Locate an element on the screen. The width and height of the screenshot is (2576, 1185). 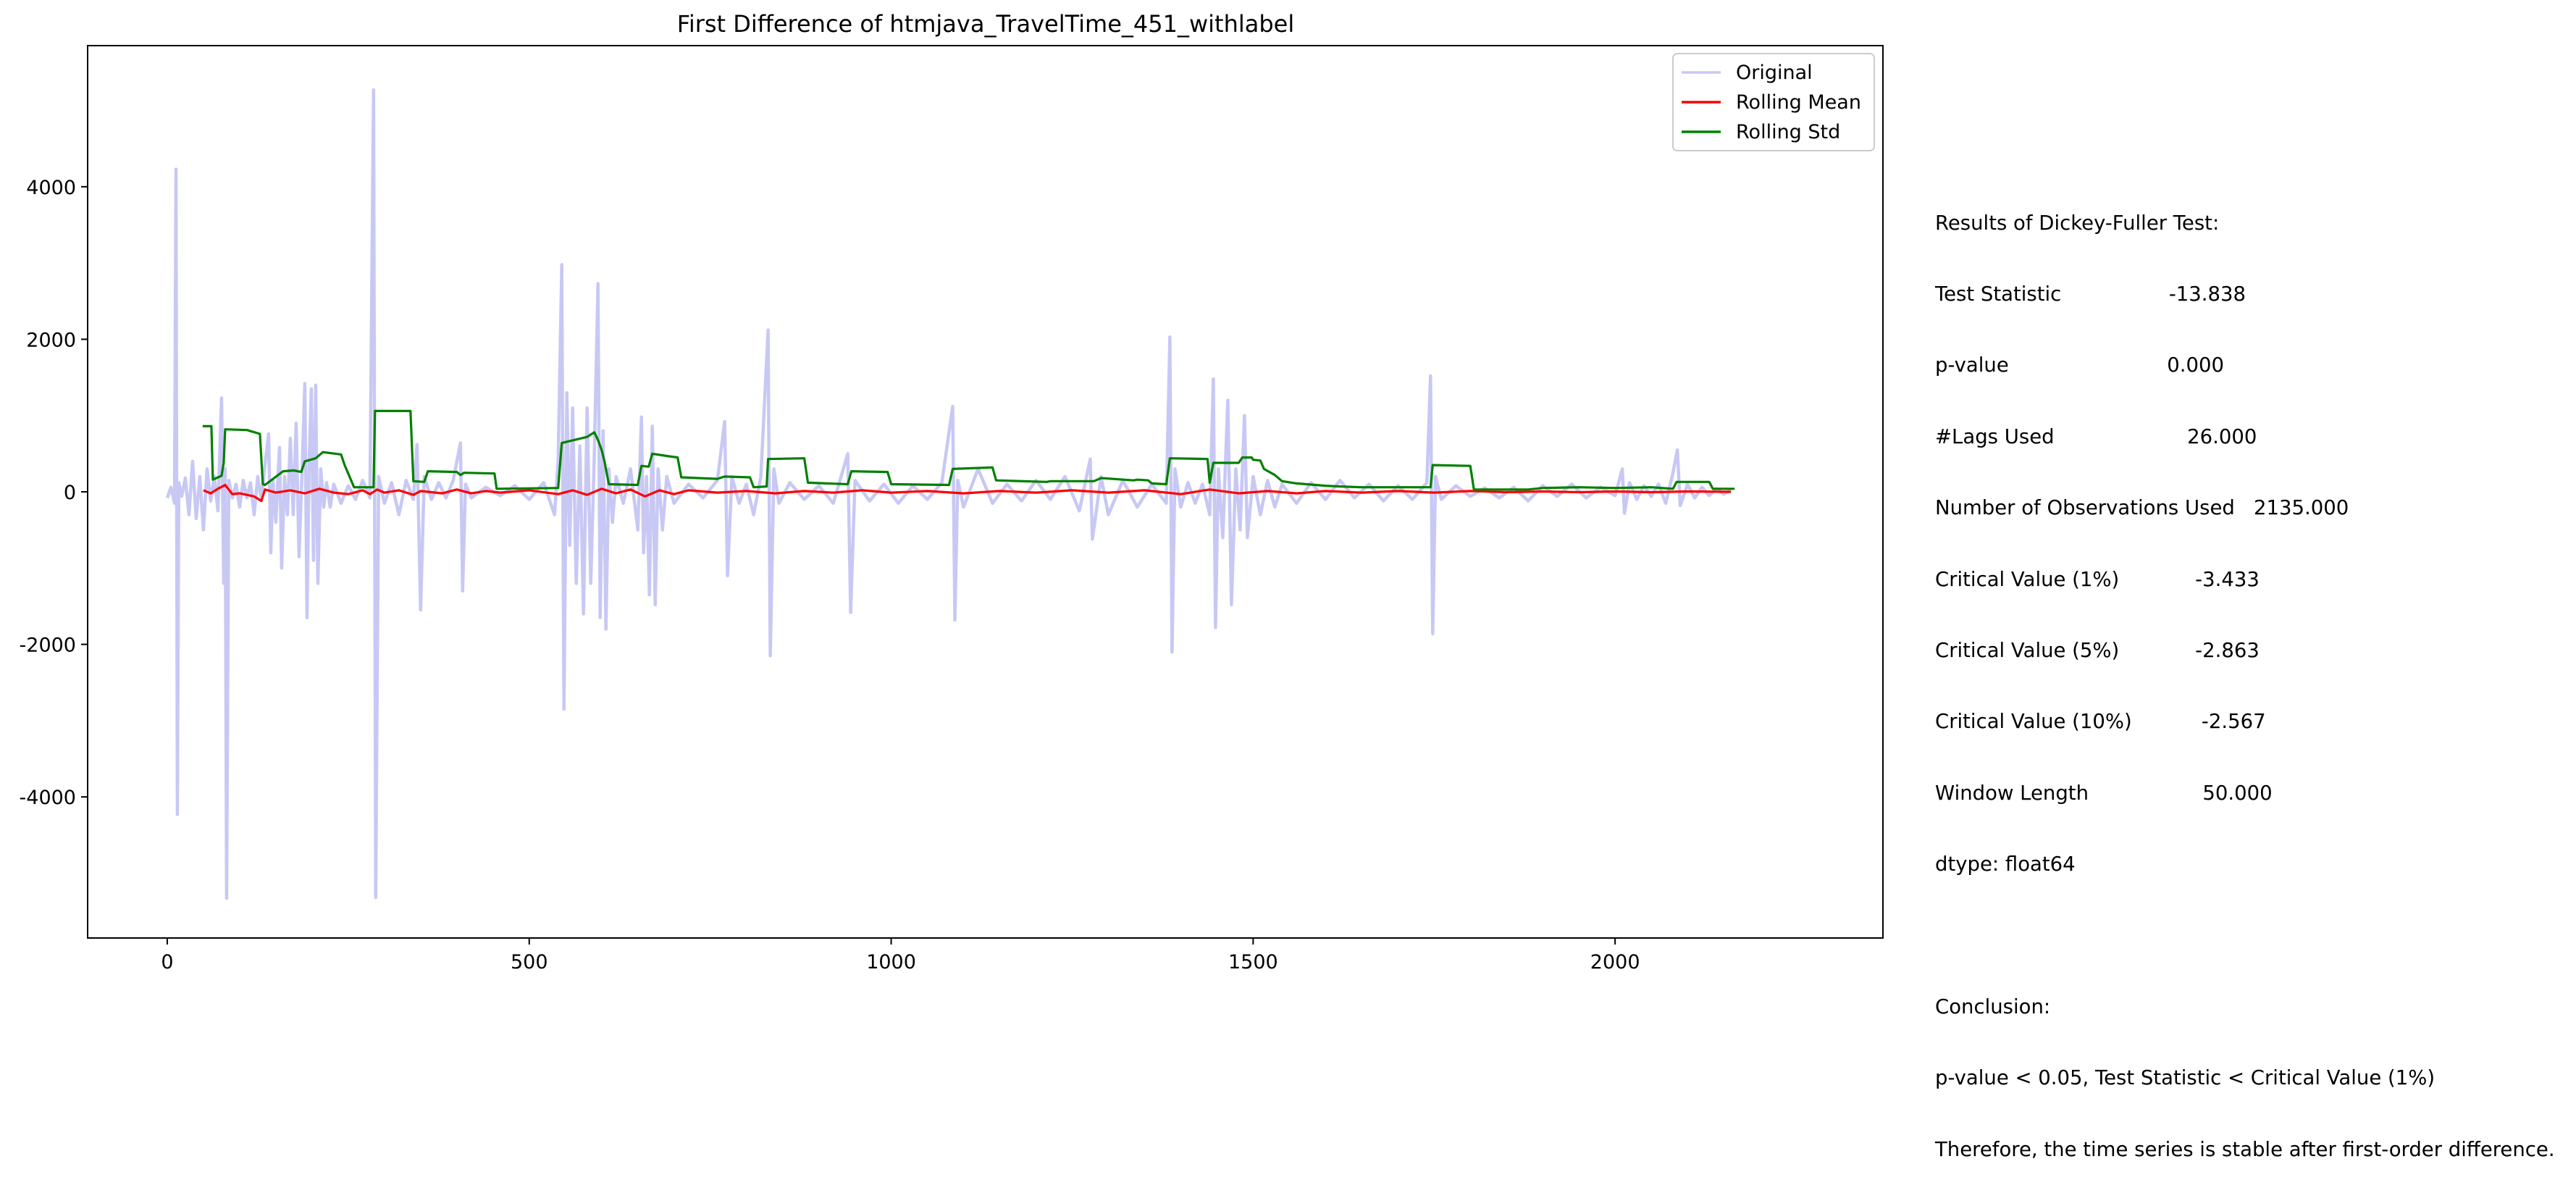
legend: Original Rolling Mean Rolling Std is located at coordinates (1773, 102).